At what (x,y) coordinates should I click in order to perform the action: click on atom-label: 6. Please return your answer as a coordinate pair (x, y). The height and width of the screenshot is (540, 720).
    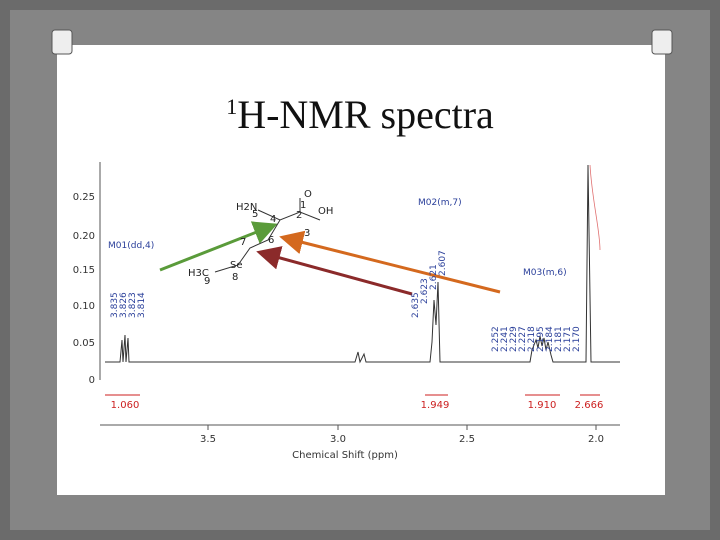
    Looking at the image, I should click on (271, 240).